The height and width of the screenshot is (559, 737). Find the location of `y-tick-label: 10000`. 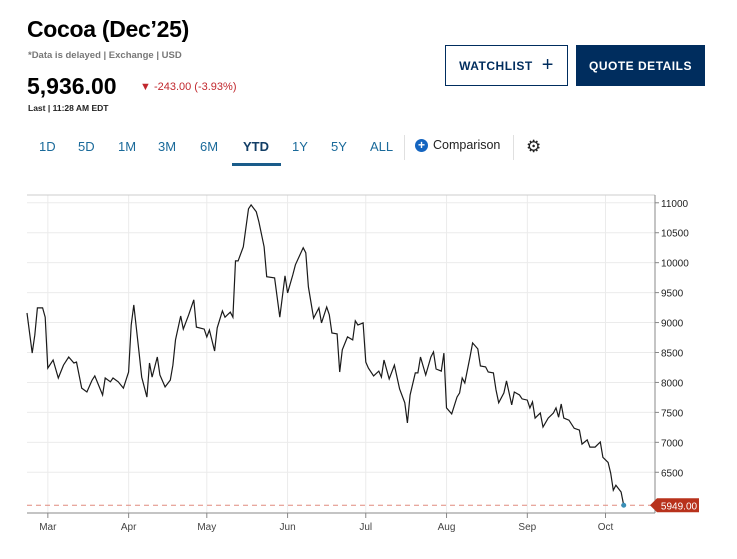

y-tick-label: 10000 is located at coordinates (675, 264).